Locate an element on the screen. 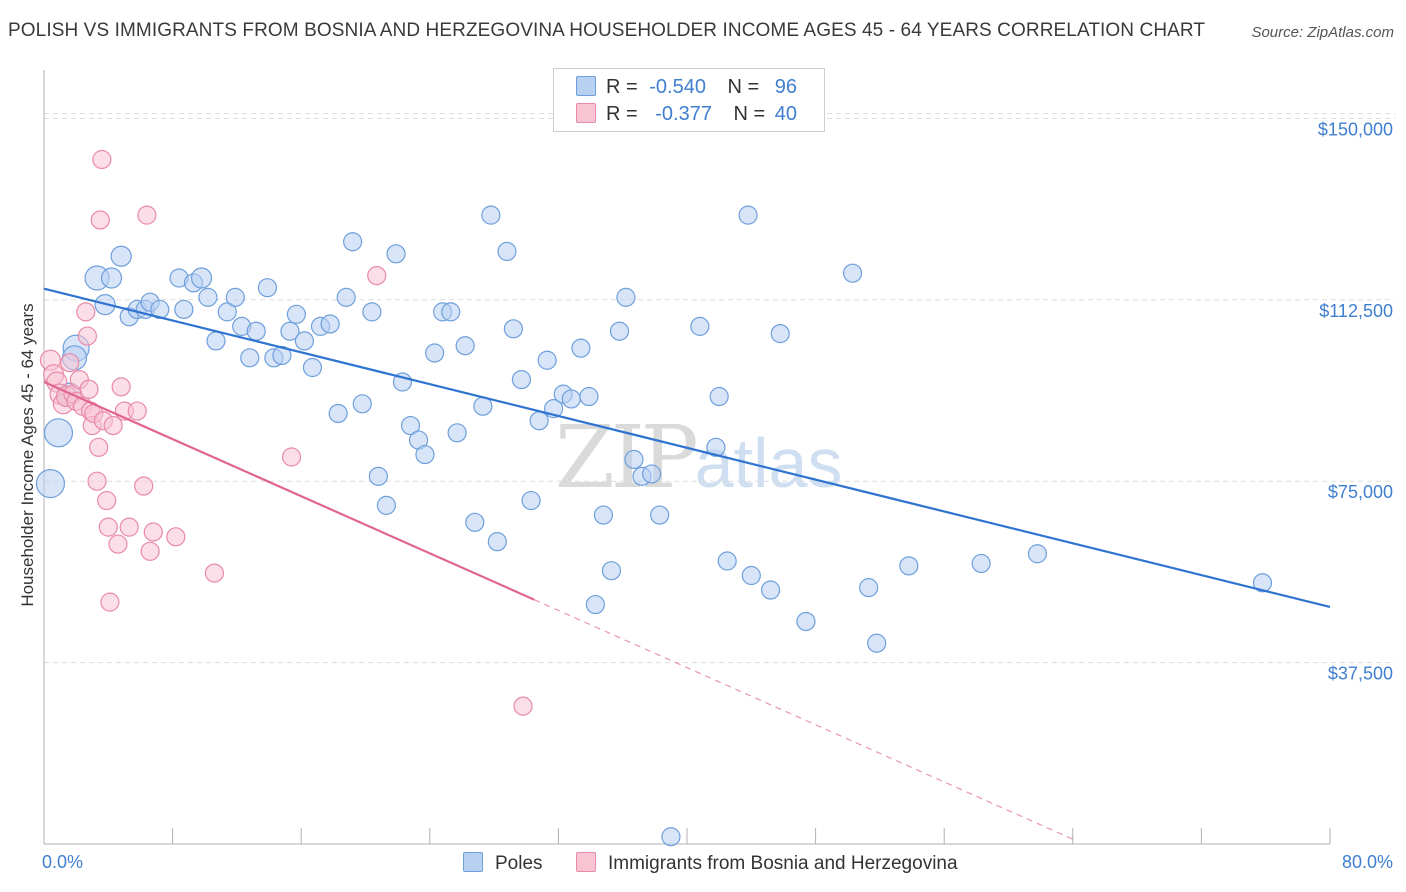 This screenshot has height=892, width=1406. legend-row-bosnia: R = -0.377 N = 40 is located at coordinates (686, 114).